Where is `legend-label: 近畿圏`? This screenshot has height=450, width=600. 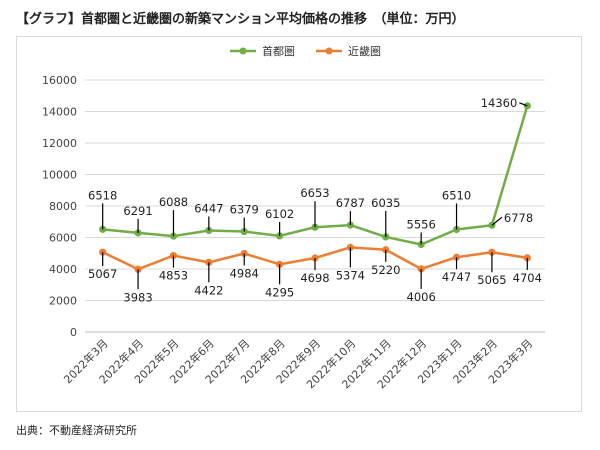 legend-label: 近畿圏 is located at coordinates (364, 51).